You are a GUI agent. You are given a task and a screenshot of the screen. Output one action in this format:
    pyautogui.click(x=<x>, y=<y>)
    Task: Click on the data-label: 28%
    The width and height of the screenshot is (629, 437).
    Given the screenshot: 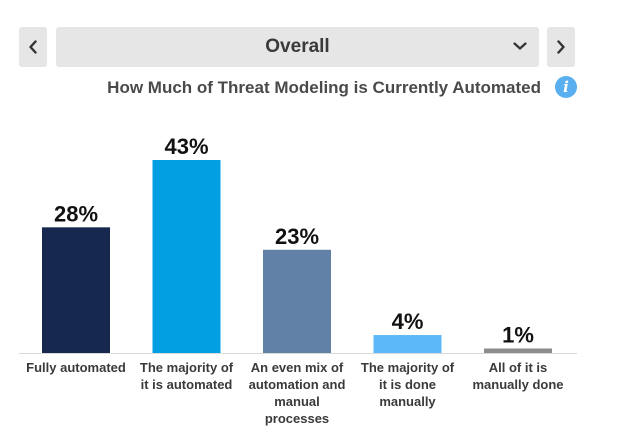 What is the action you would take?
    pyautogui.click(x=76, y=213)
    